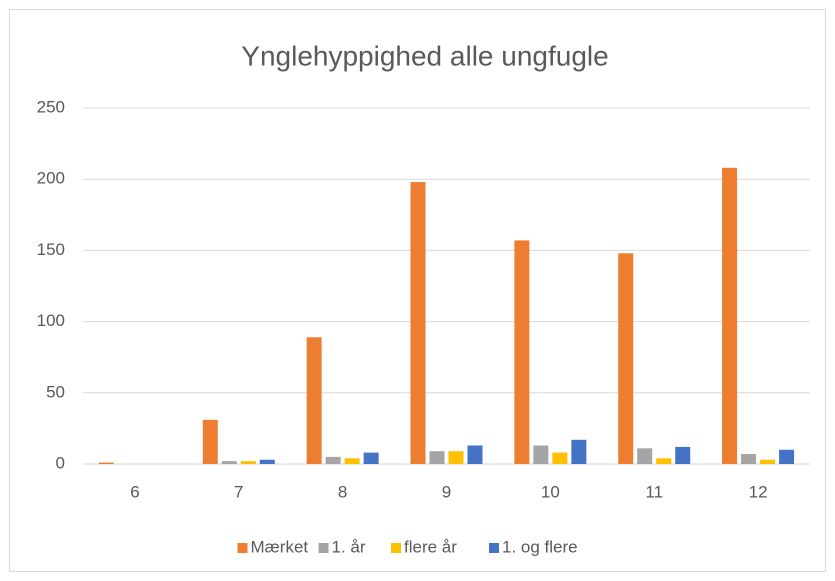 This screenshot has height=581, width=835. I want to click on legend-label: 1. år, so click(349, 546).